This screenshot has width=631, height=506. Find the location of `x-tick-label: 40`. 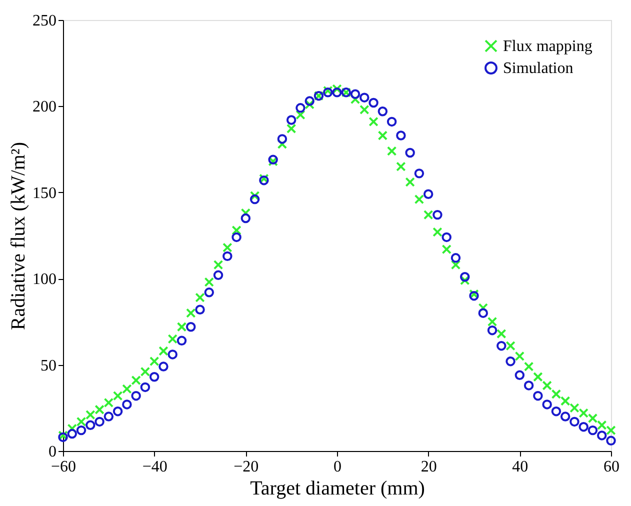

x-tick-label: 40 is located at coordinates (520, 467).